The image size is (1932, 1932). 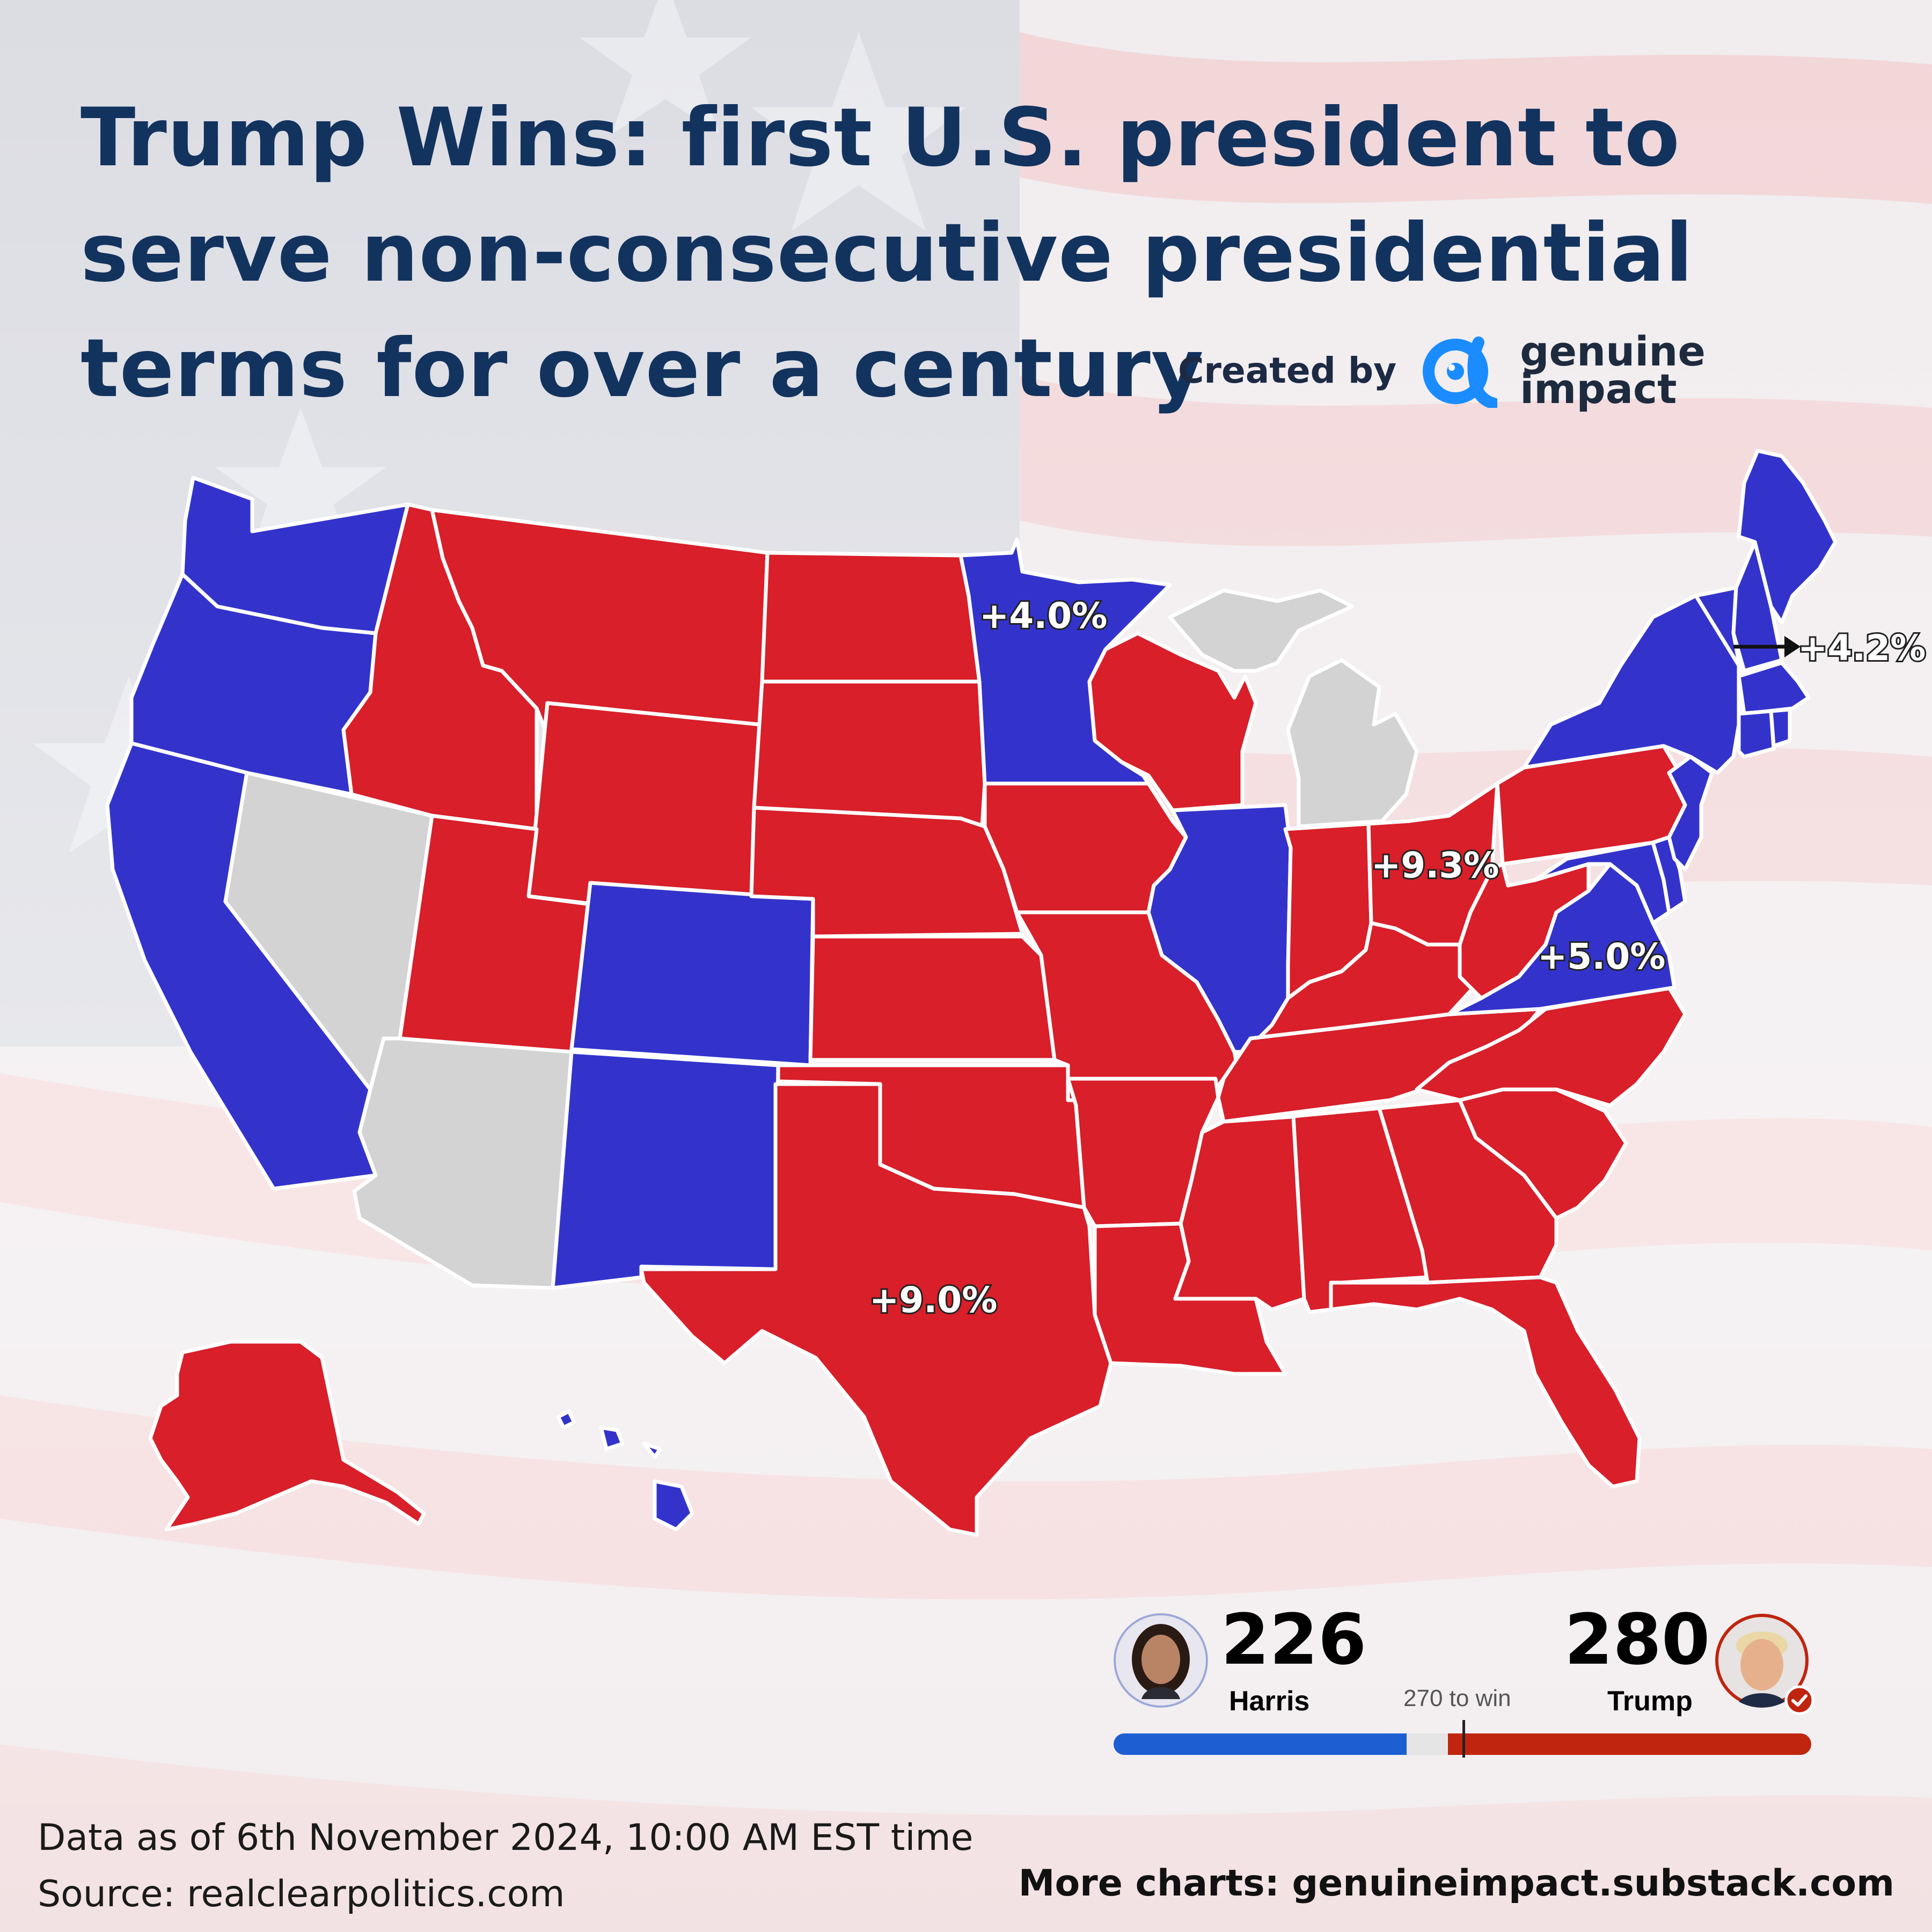 What do you see at coordinates (1780, 727) in the screenshot?
I see `state-ri` at bounding box center [1780, 727].